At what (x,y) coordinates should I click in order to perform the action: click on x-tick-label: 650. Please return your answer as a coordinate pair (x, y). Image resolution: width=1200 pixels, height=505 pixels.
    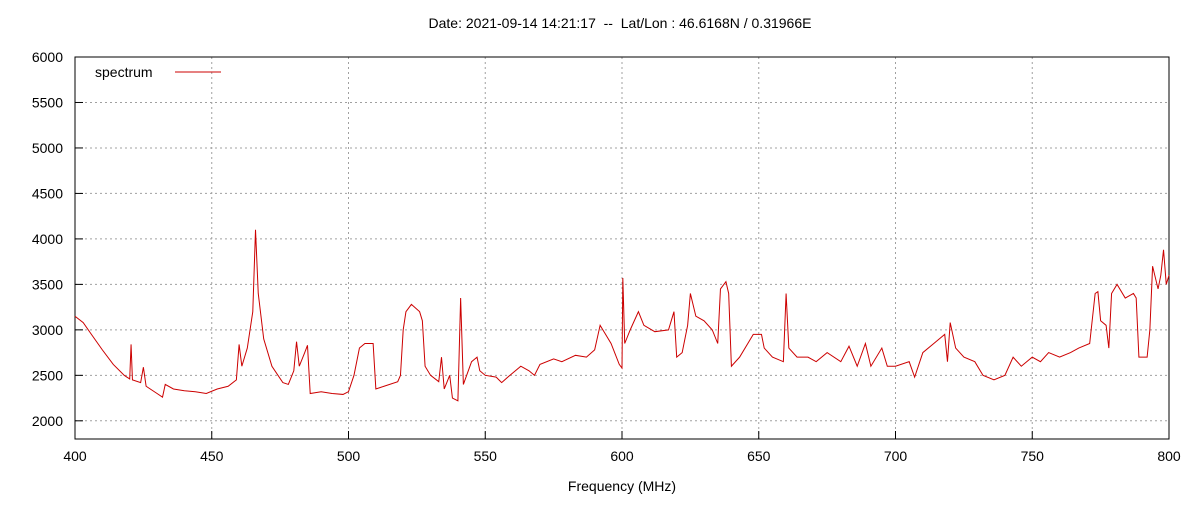
    Looking at the image, I should click on (759, 456).